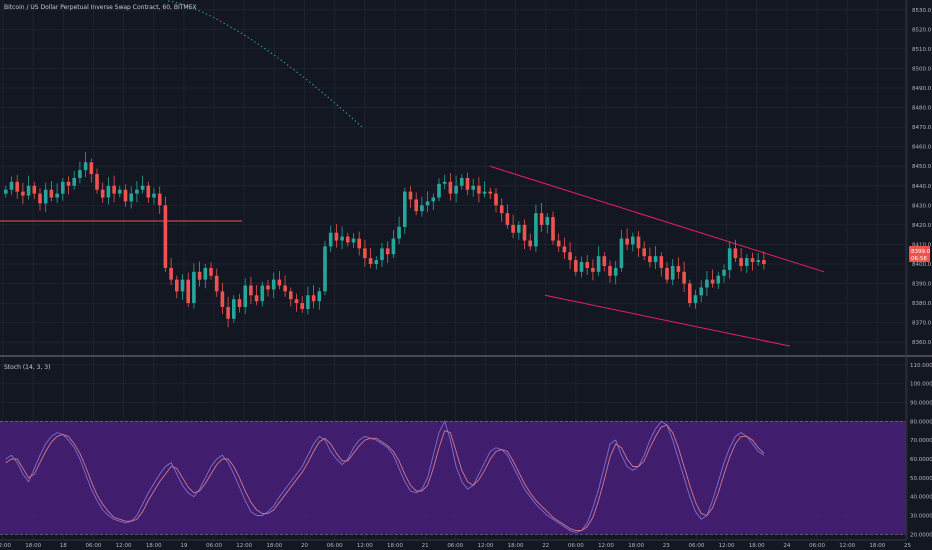 This screenshot has height=550, width=932. I want to click on channel-lower-line, so click(667, 320).